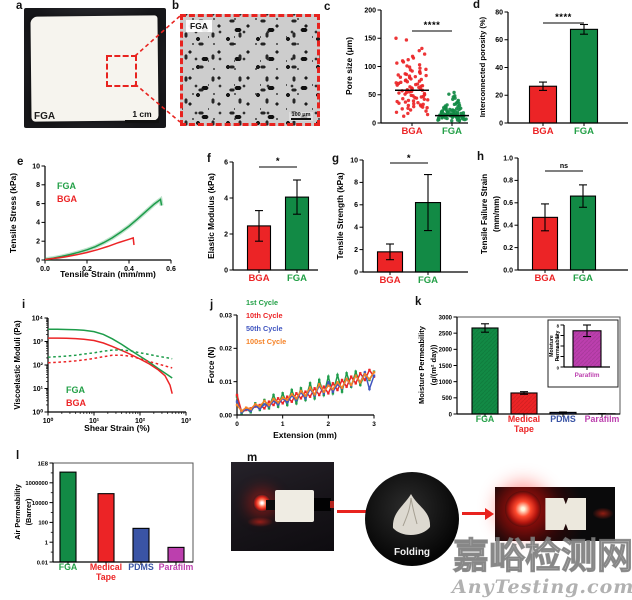  I want to click on svg-text: 100, so click(370, 67).